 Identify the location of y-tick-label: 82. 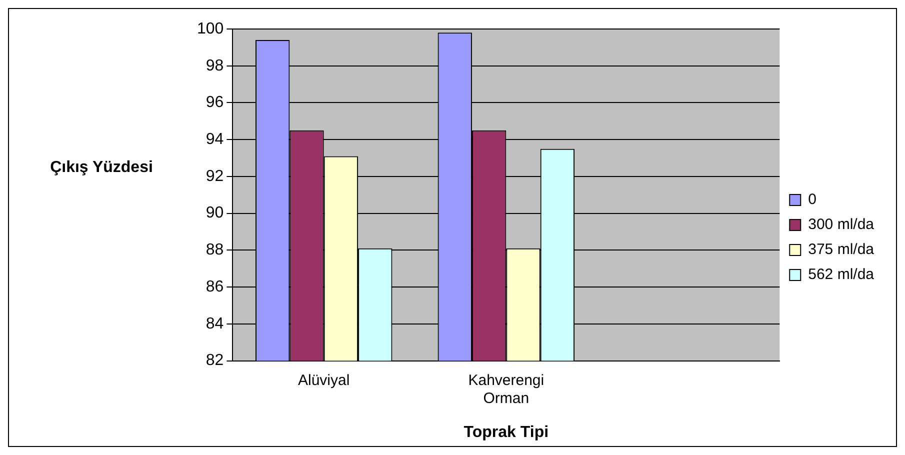
(215, 361).